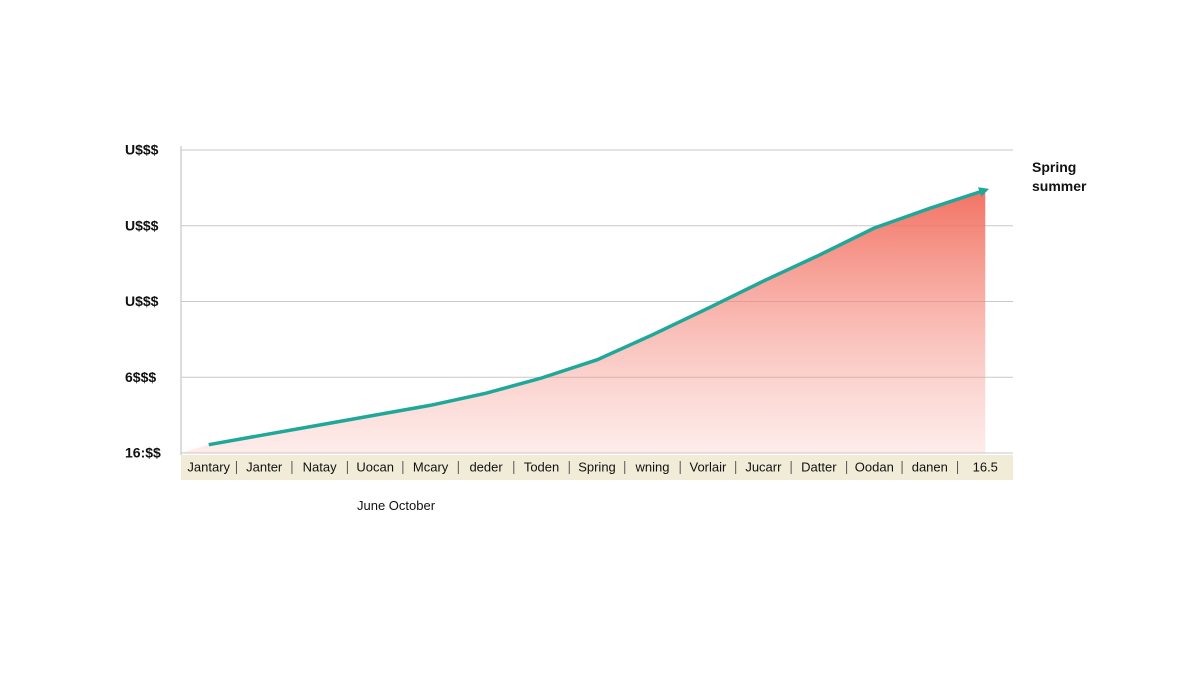  I want to click on x-tick-label: Jucarr, so click(763, 466).